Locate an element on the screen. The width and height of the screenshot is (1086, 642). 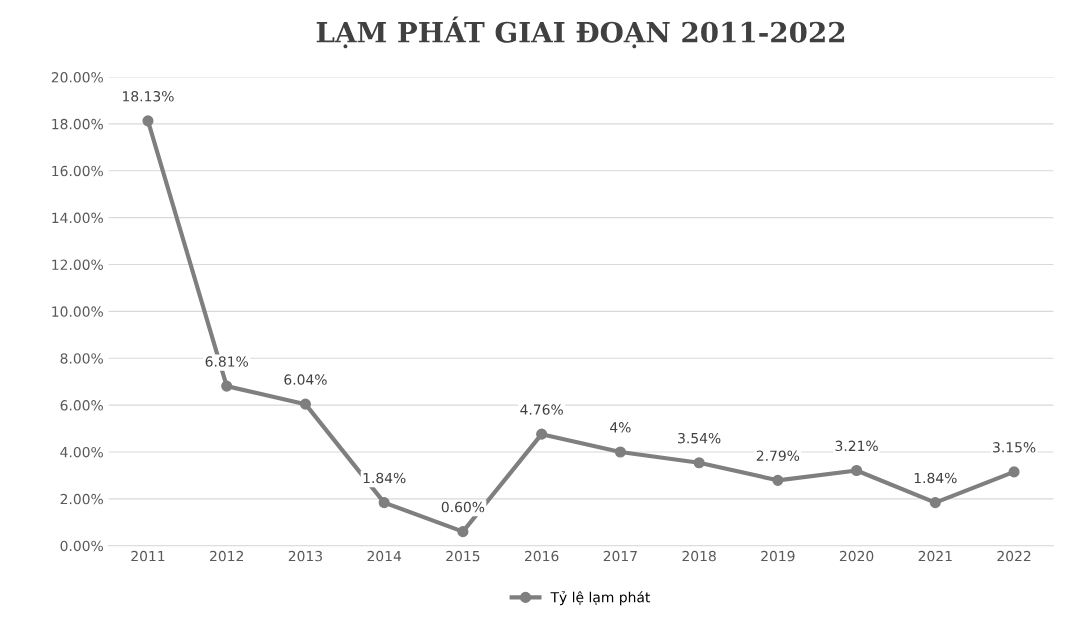
y-tick-label: 10.00% is located at coordinates (77, 311).